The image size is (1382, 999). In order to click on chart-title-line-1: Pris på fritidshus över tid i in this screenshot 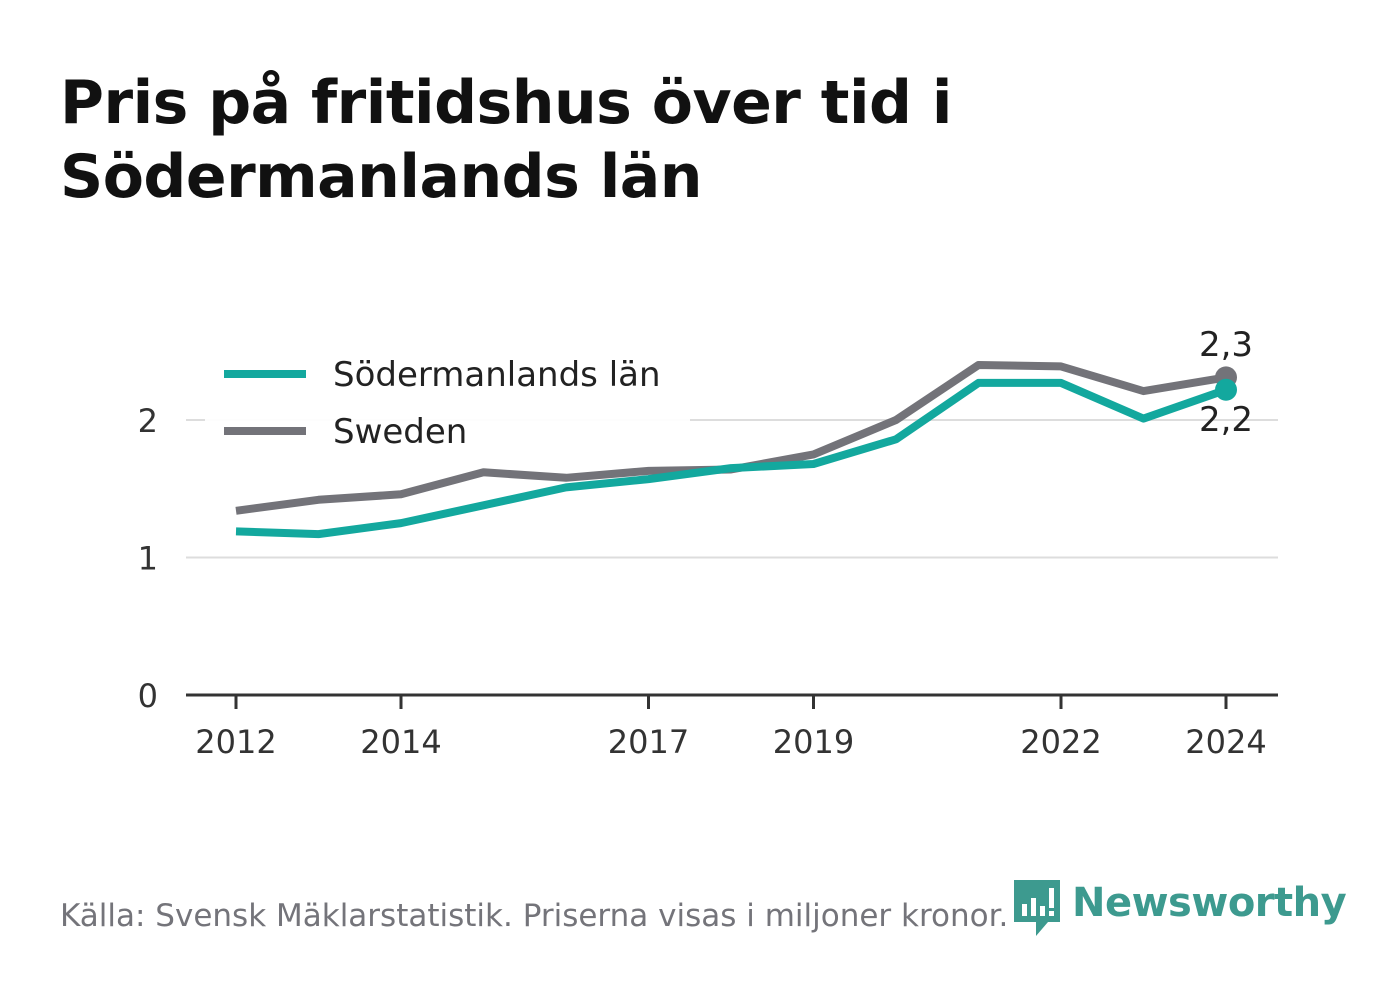, I will do `click(506, 103)`.